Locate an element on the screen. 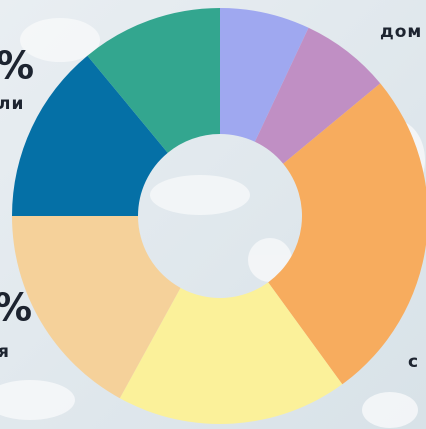 The image size is (426, 429). annotation: я is located at coordinates (5, 352).